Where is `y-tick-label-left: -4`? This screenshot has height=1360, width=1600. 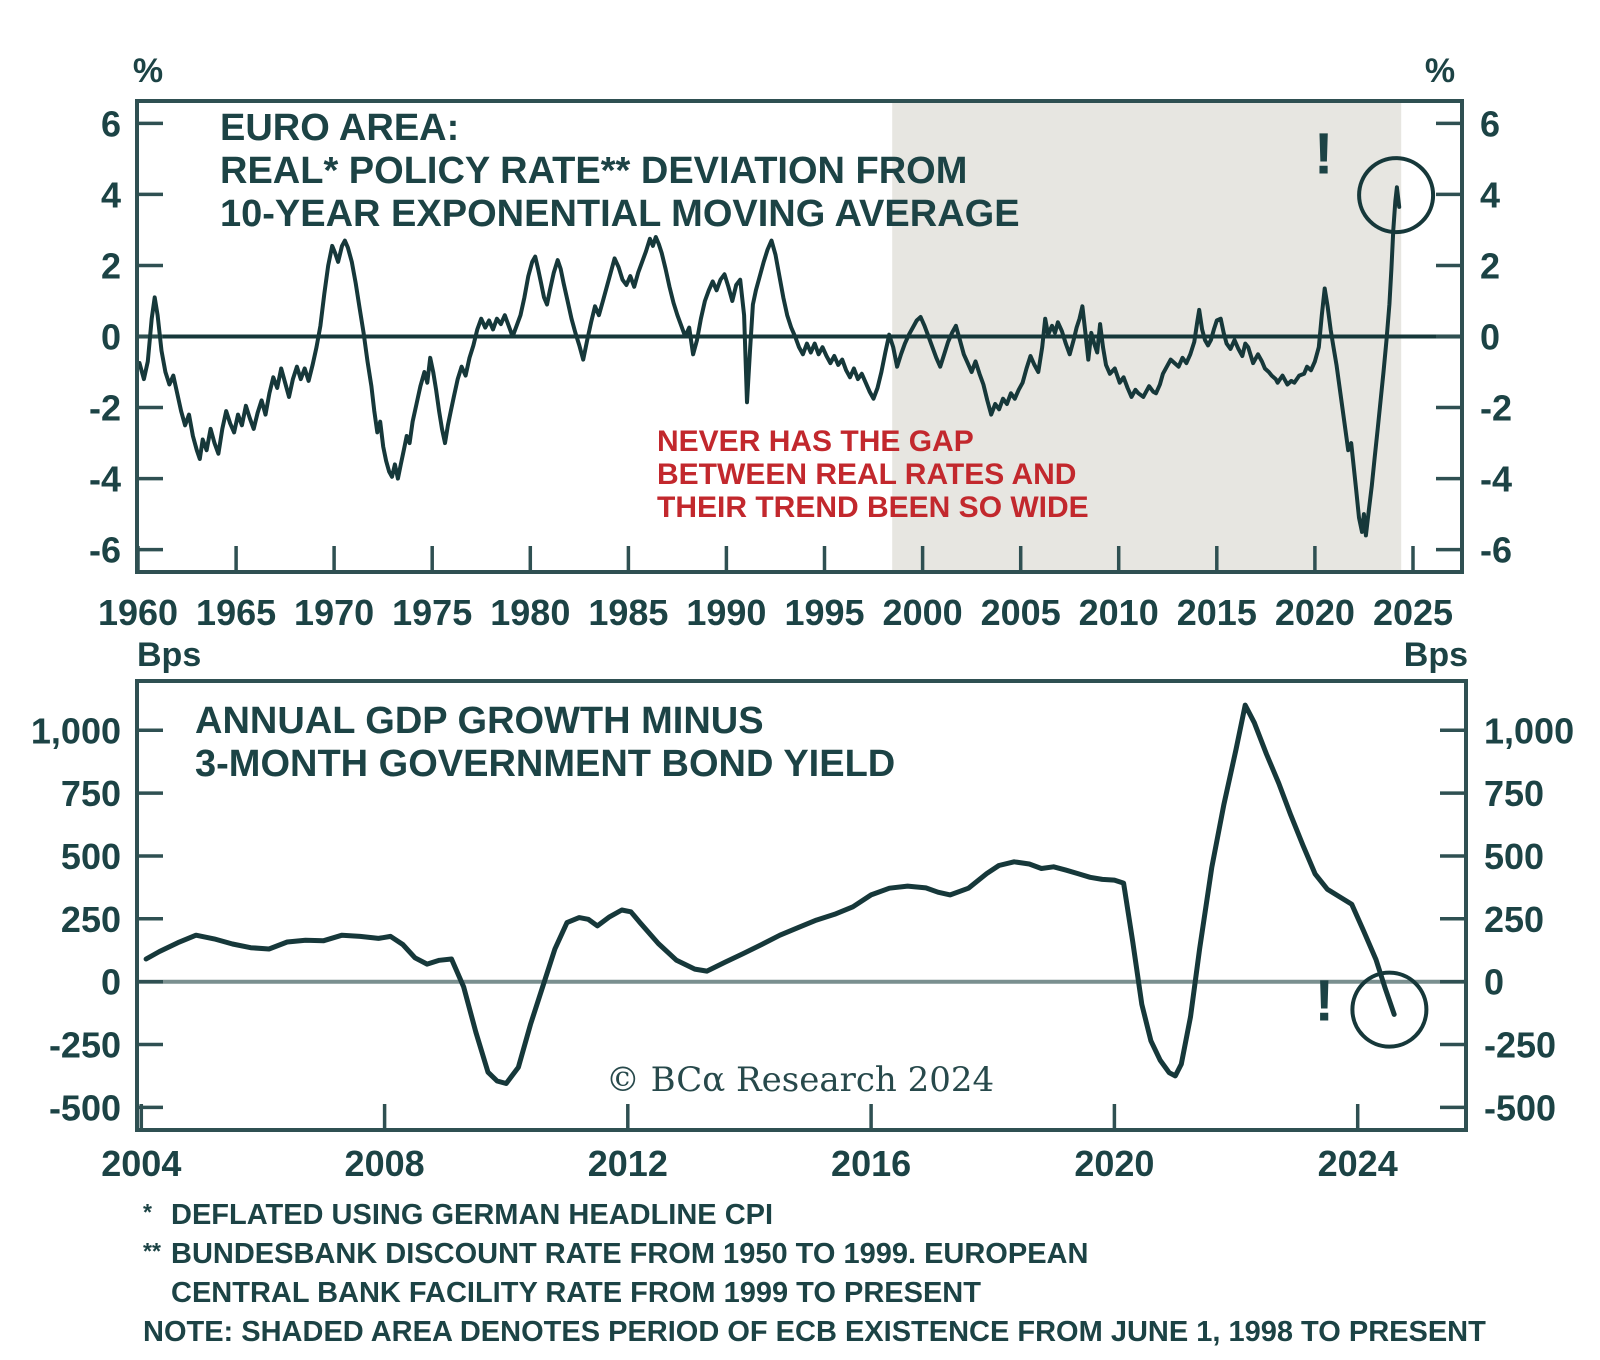 y-tick-label-left: -4 is located at coordinates (105, 479).